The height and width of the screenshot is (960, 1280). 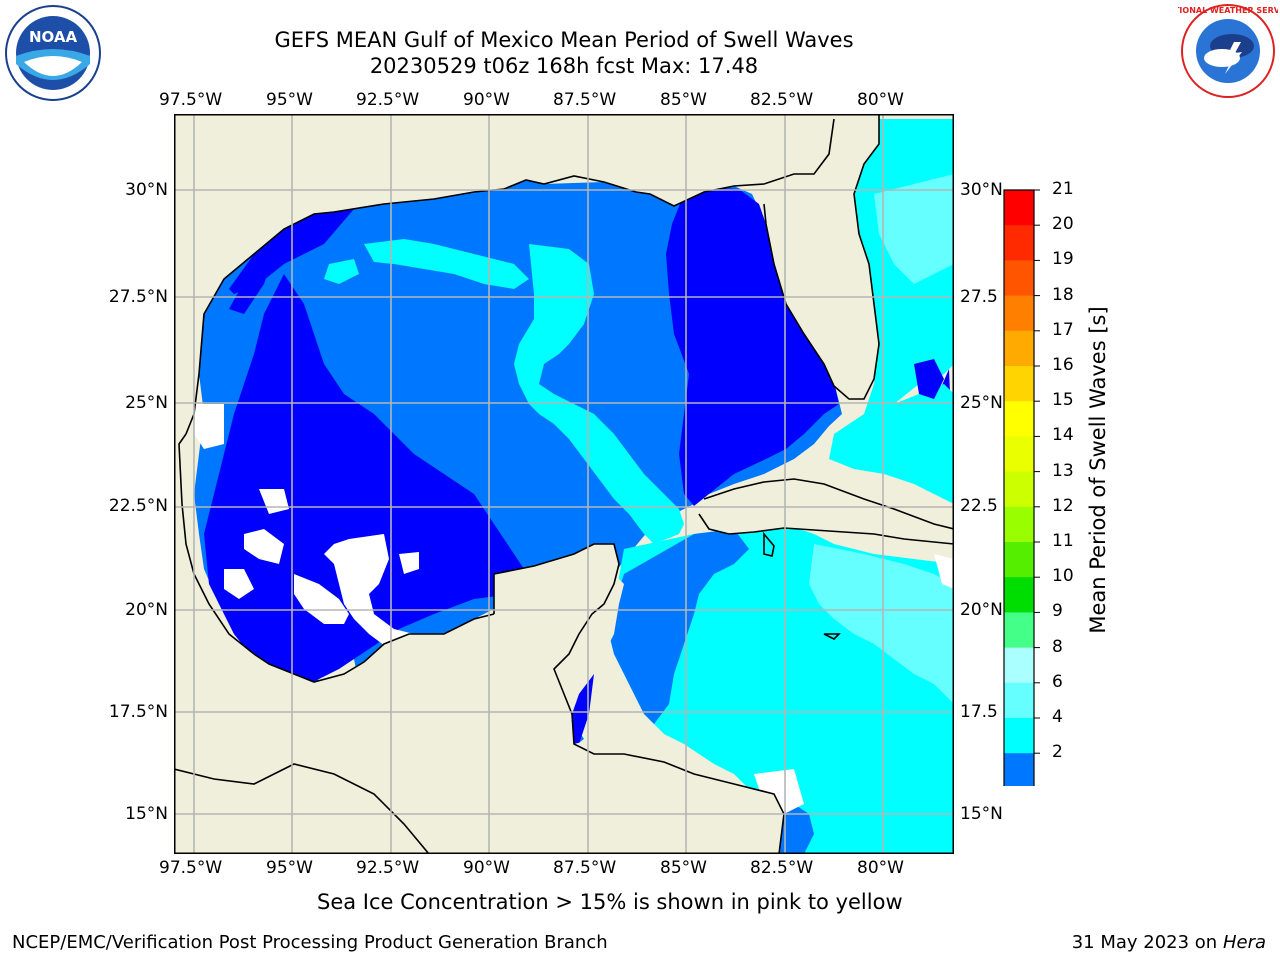 What do you see at coordinates (1057, 717) in the screenshot?
I see `colorbar-tick-label: 4` at bounding box center [1057, 717].